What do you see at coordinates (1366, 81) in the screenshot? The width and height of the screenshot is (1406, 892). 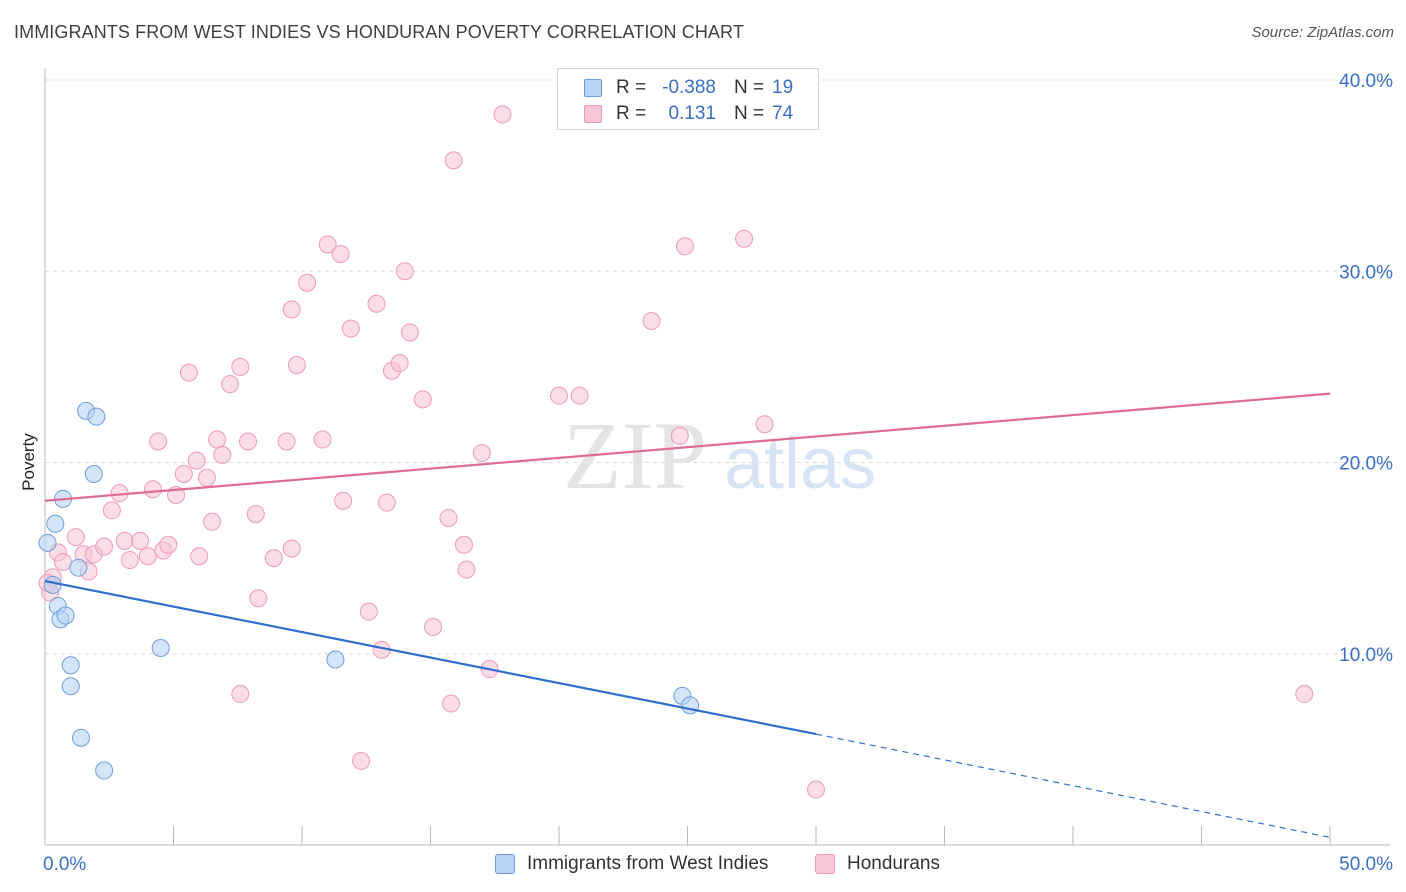 I see `y-tick-label: 40.0%` at bounding box center [1366, 81].